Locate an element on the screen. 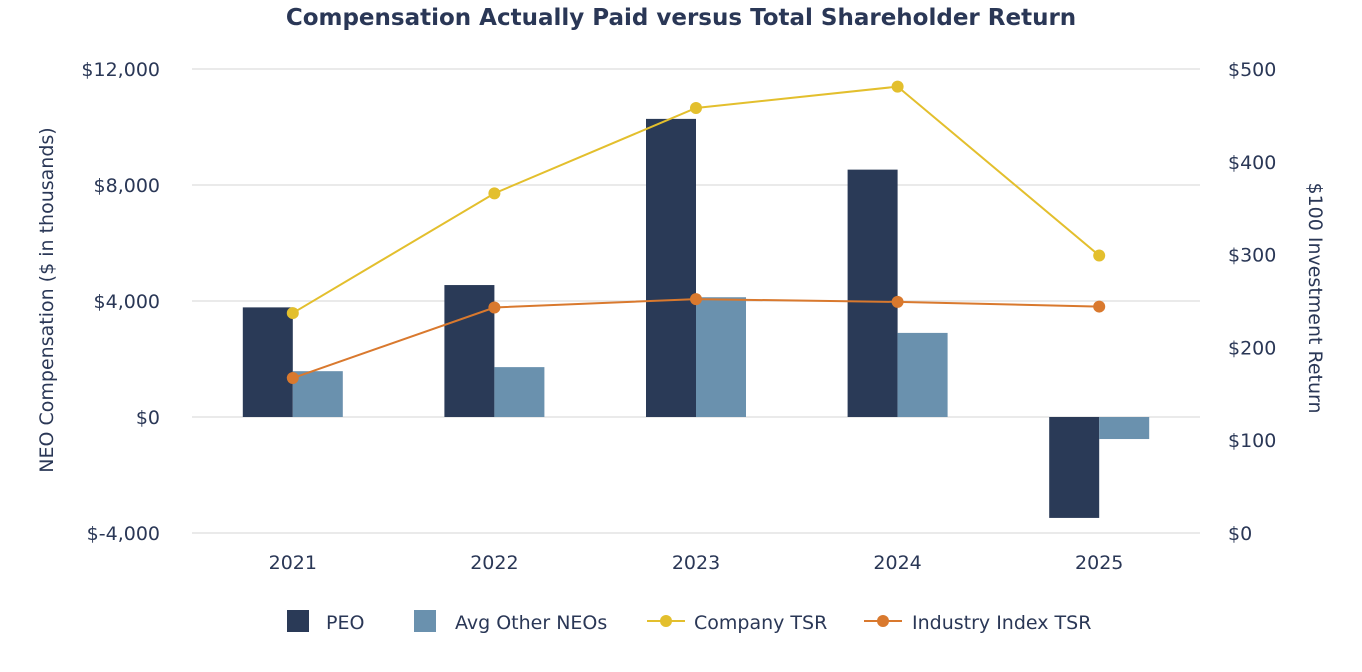  left-tick-label: $-4,000 is located at coordinates (123, 534).